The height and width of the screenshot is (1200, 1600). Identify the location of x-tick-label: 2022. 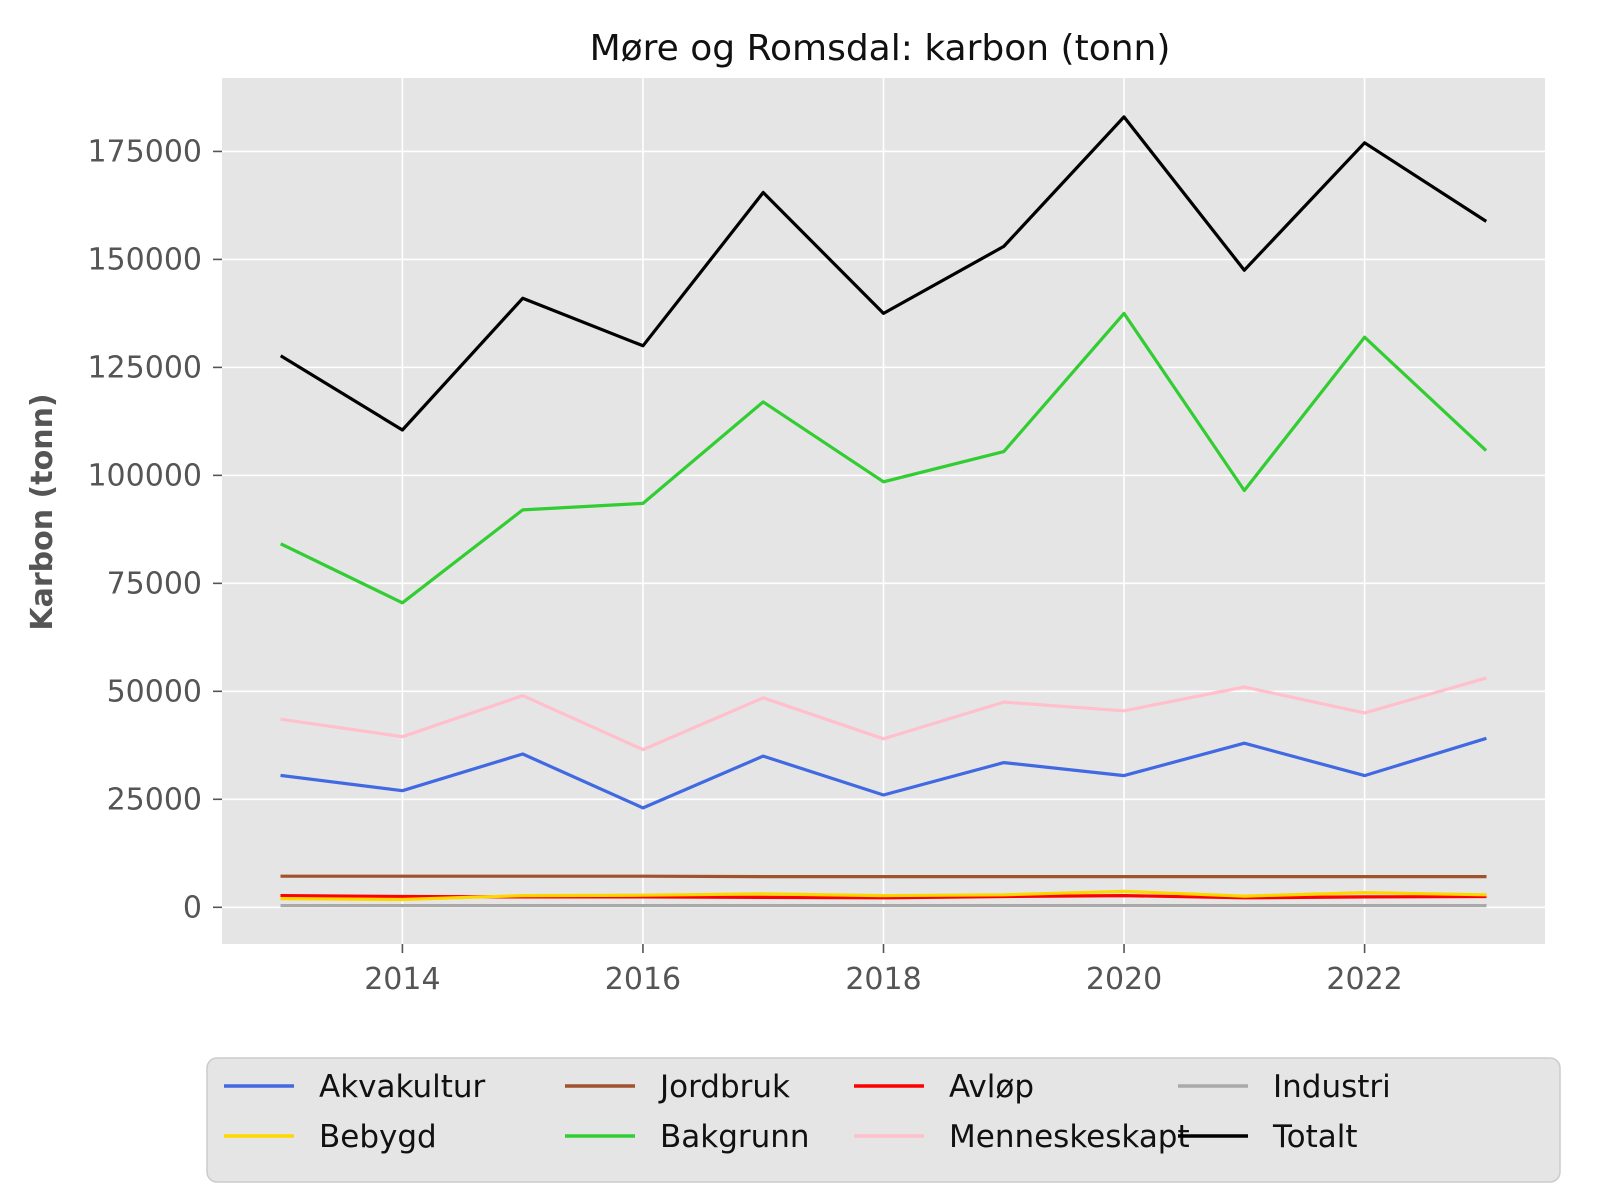
(1364, 979).